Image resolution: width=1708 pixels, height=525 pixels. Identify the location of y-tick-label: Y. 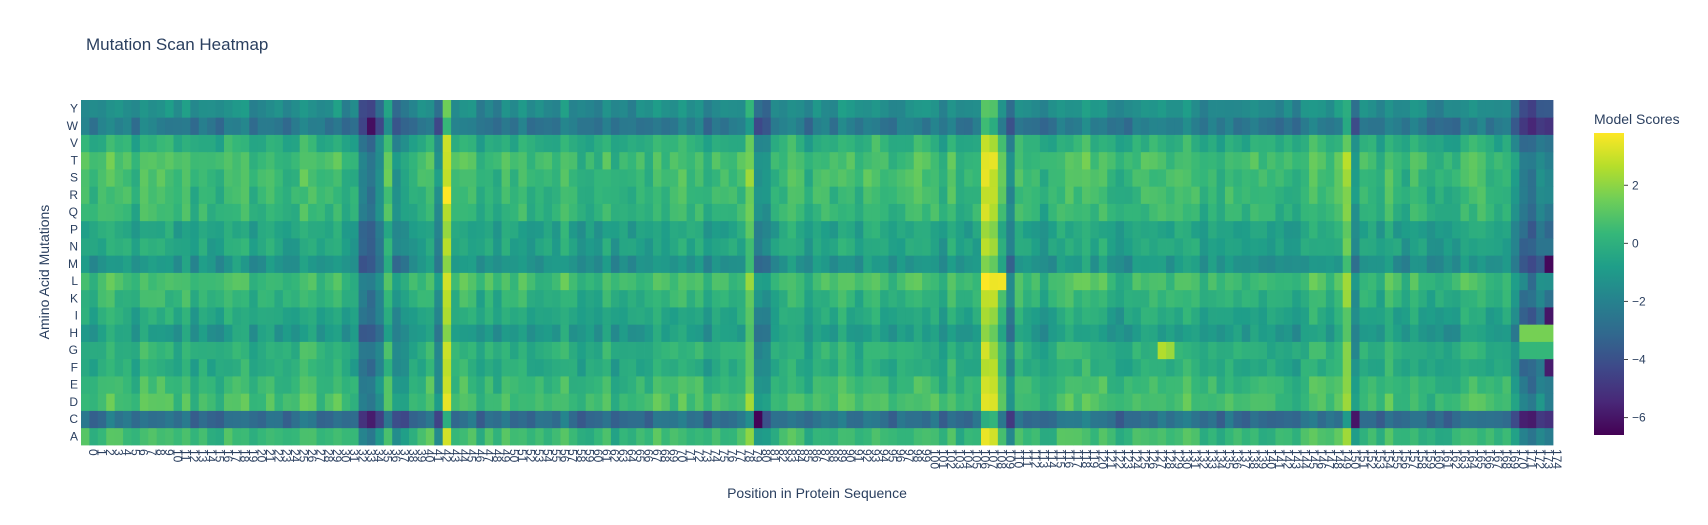
(74, 109).